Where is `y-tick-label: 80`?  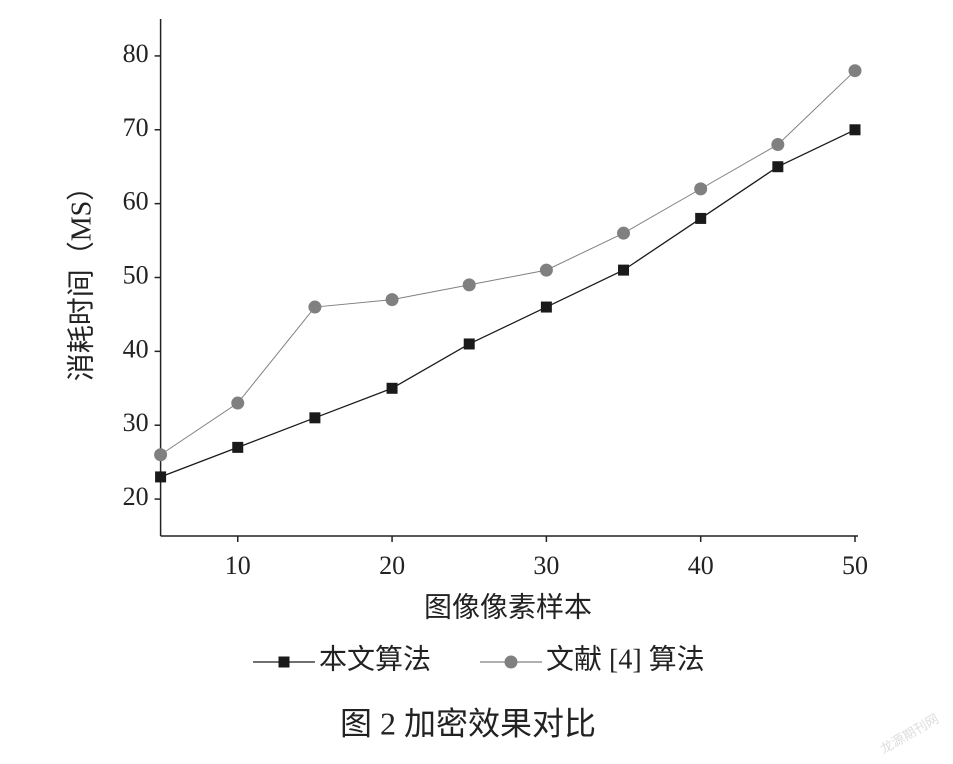
y-tick-label: 80 is located at coordinates (136, 53).